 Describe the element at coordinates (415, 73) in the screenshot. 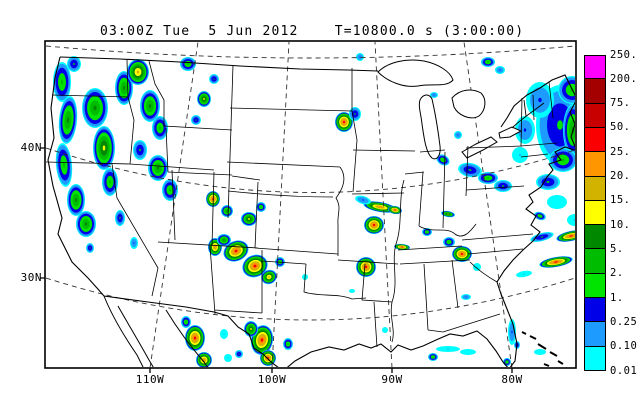

I see `lake-superior` at that location.